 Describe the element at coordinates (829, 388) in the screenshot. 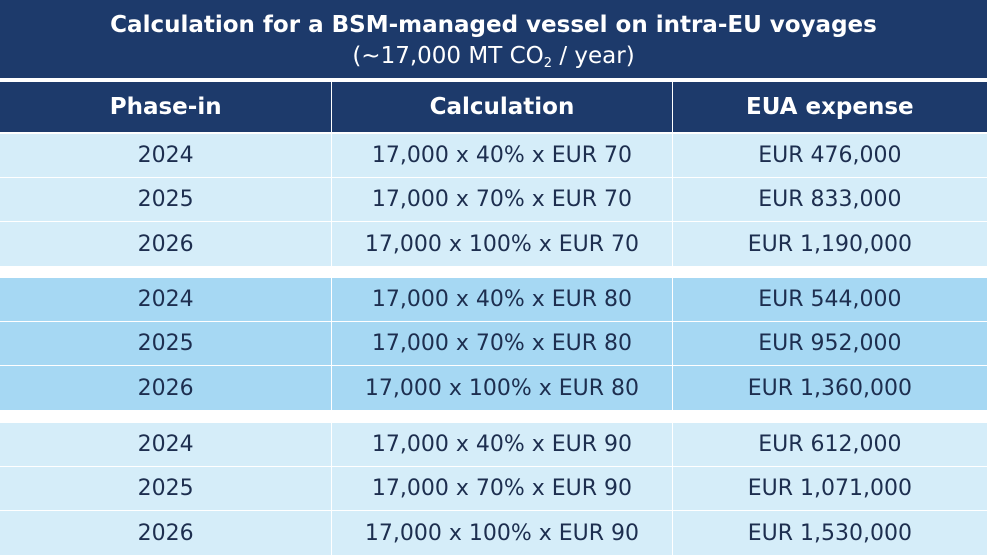

I see `expense-cell: EUR 1,360,000` at that location.